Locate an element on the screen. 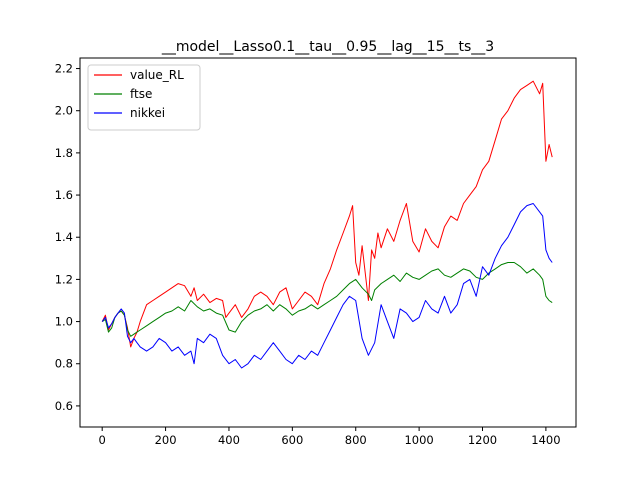 The image size is (640, 480). x-tick-label: 800 is located at coordinates (356, 440).